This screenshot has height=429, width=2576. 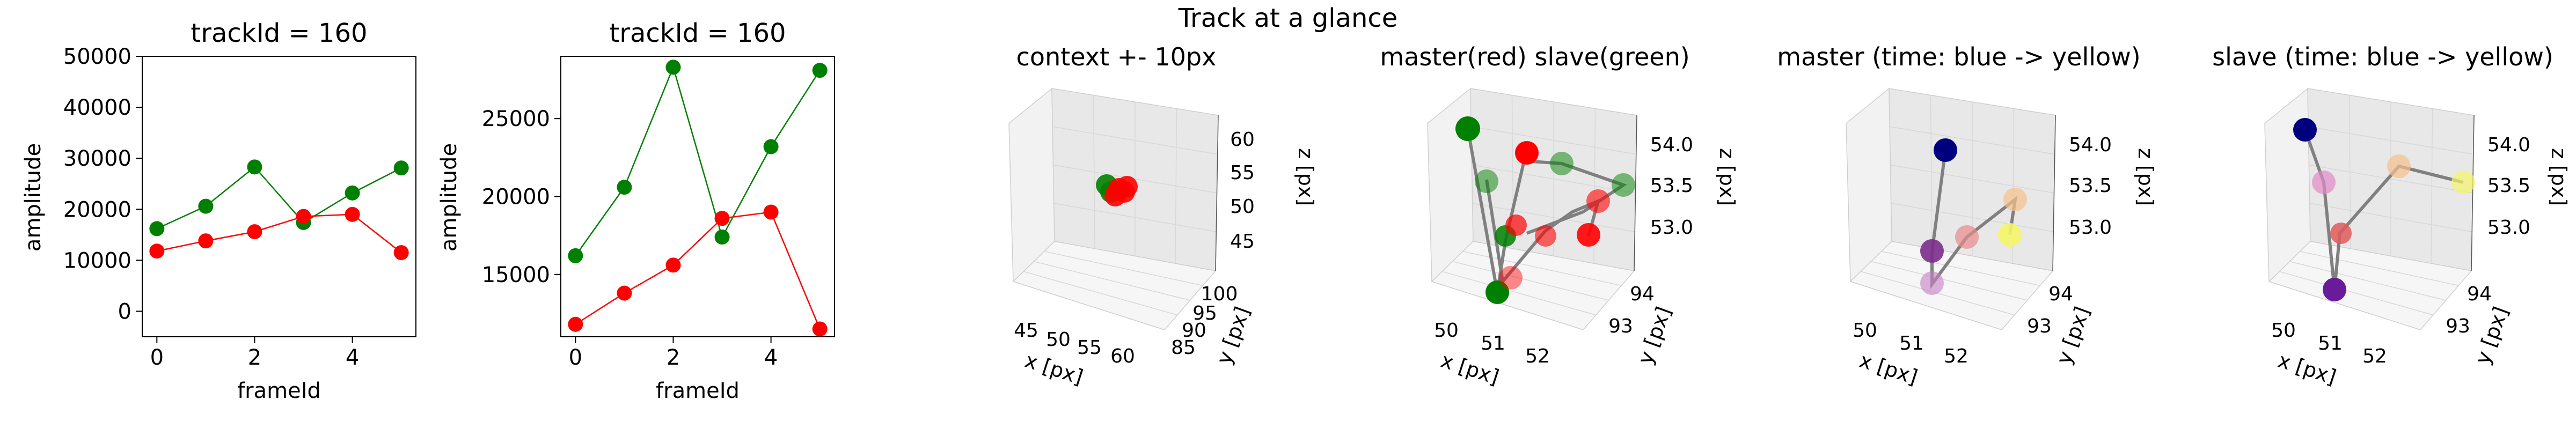 What do you see at coordinates (352, 357) in the screenshot?
I see `x-tick-label: 4` at bounding box center [352, 357].